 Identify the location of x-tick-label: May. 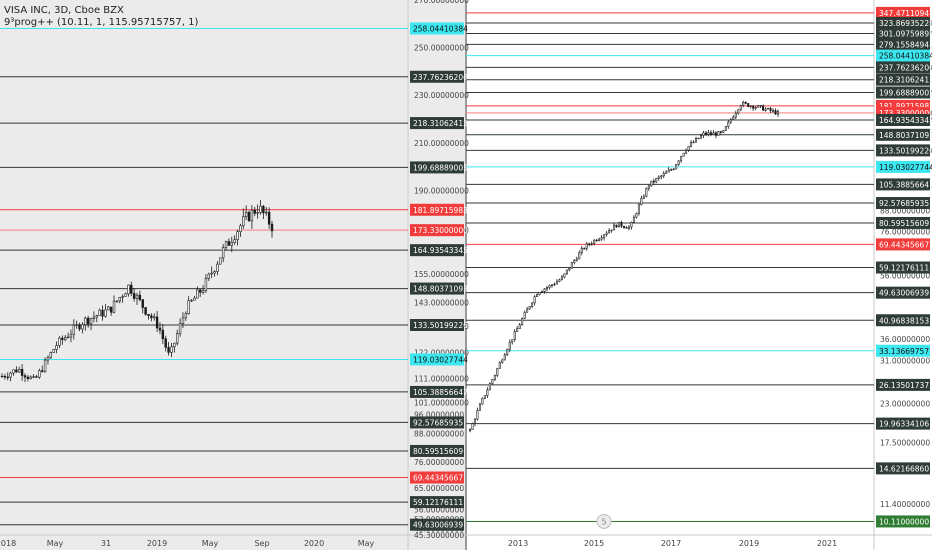
(210, 543).